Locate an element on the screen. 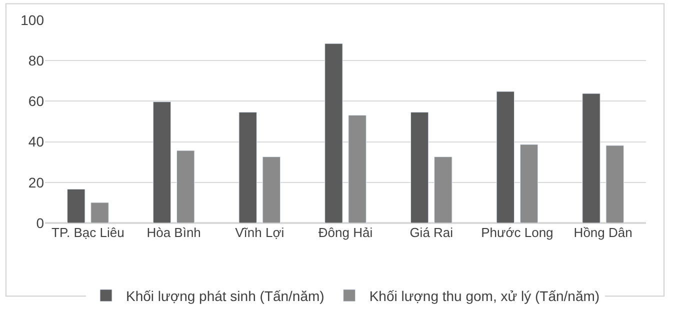 The image size is (676, 324). x-tick-label: Hồng Dân is located at coordinates (603, 232).